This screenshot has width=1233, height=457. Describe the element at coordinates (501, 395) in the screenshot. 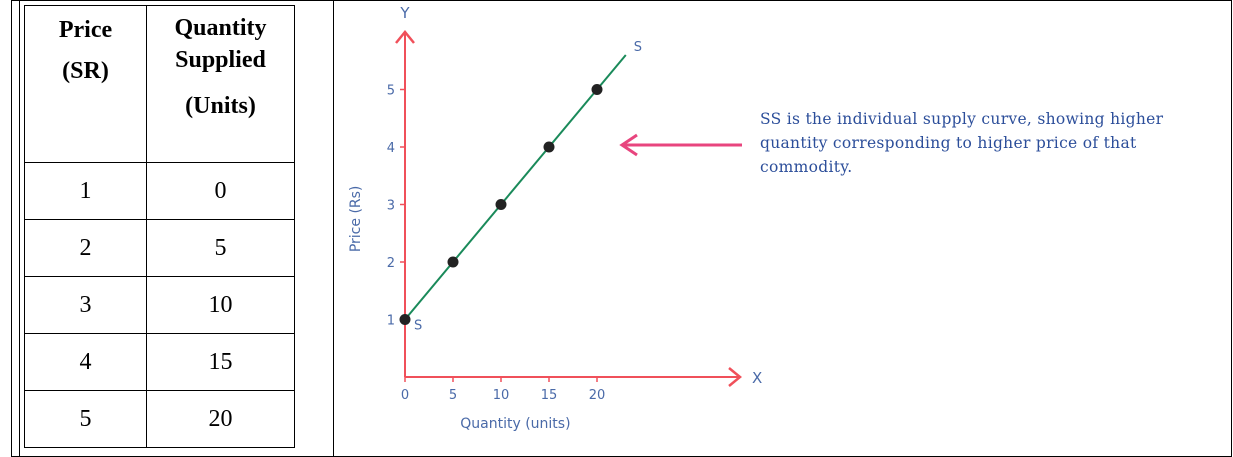

I see `x-tick-label: 10` at that location.